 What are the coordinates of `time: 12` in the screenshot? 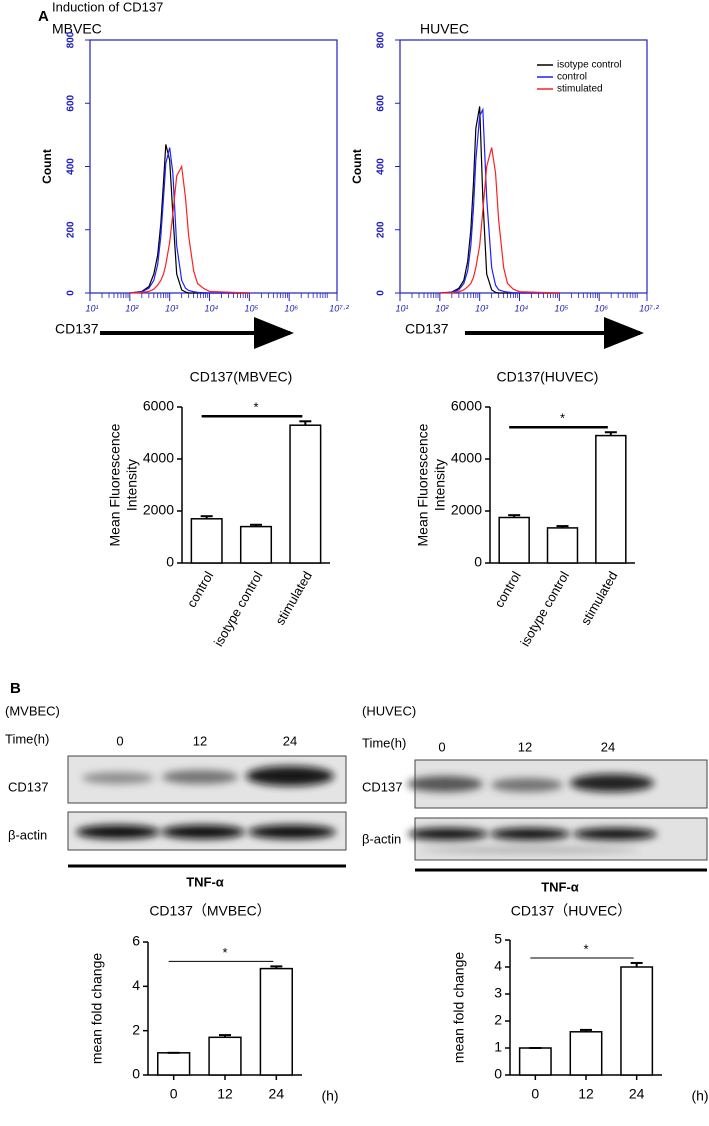 It's located at (525, 746).